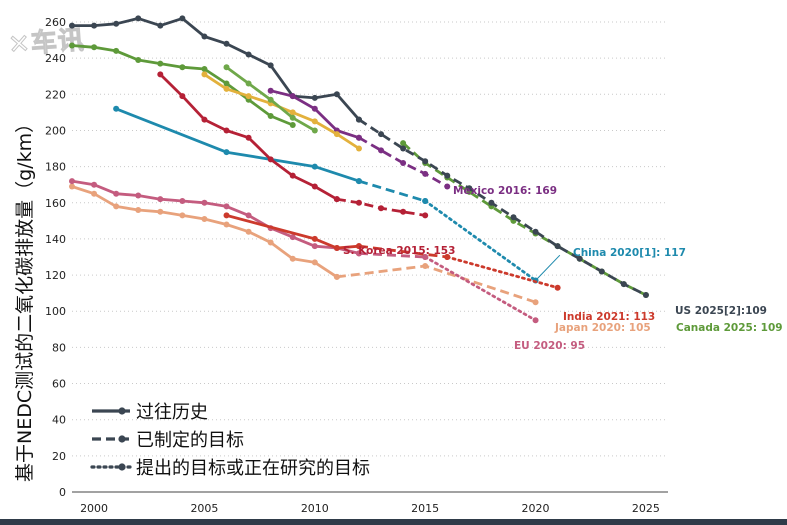  What do you see at coordinates (480, 240) in the screenshot?
I see `series-line-china-proposed` at bounding box center [480, 240].